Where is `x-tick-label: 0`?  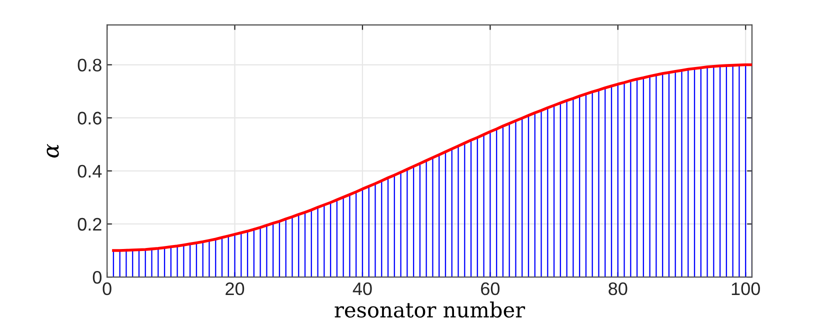
x-tick-label: 0 is located at coordinates (107, 289).